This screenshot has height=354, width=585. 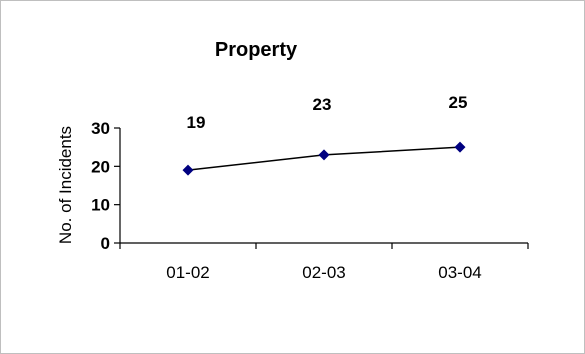 What do you see at coordinates (322, 104) in the screenshot?
I see `data-label-02-03: 23` at bounding box center [322, 104].